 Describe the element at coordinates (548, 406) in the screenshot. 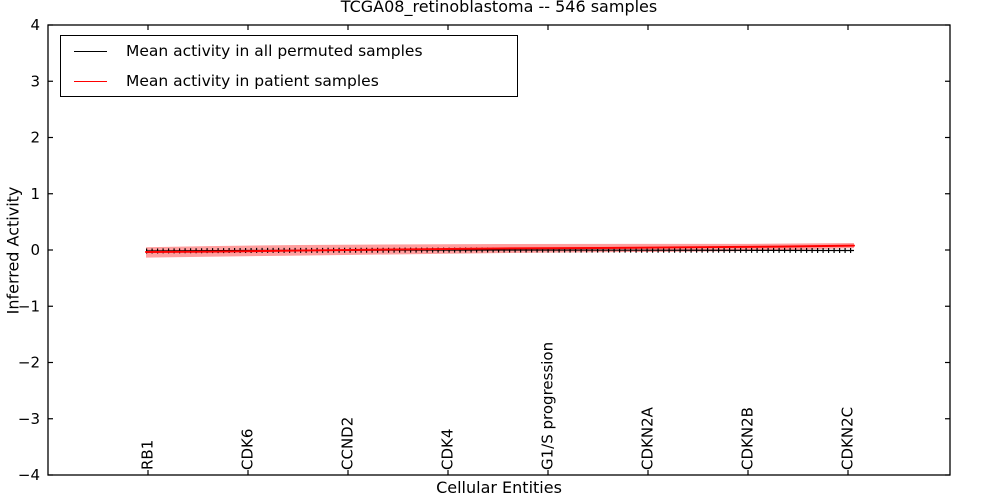

I see `x-tick-label: G1/S progression` at that location.